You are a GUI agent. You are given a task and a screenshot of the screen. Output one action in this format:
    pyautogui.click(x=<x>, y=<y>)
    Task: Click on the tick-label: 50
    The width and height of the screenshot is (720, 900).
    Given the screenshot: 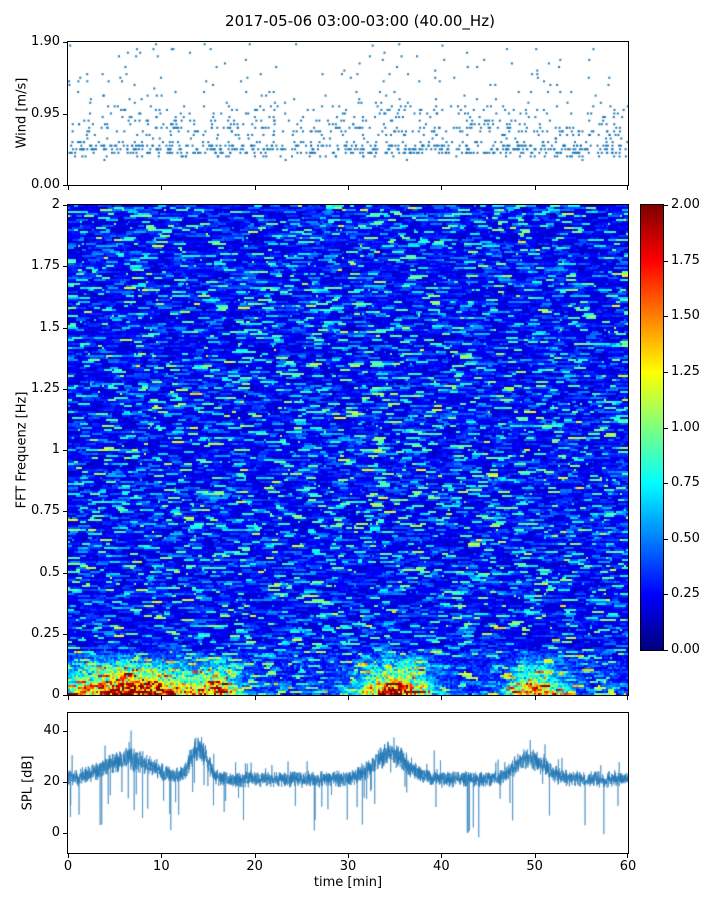 What is the action you would take?
    pyautogui.click(x=534, y=866)
    